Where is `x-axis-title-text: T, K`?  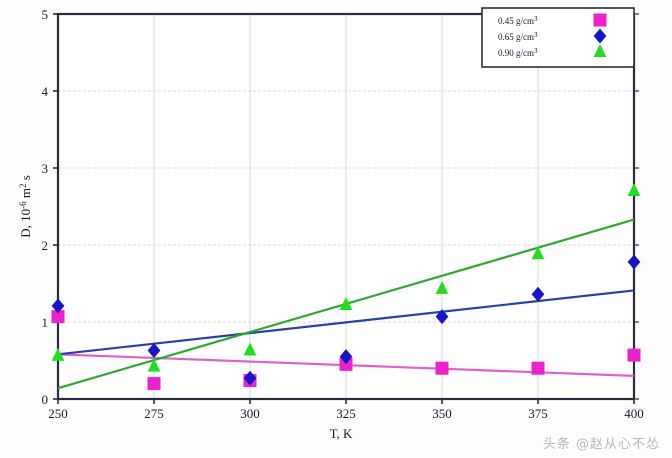 x-axis-title-text: T, K is located at coordinates (341, 433).